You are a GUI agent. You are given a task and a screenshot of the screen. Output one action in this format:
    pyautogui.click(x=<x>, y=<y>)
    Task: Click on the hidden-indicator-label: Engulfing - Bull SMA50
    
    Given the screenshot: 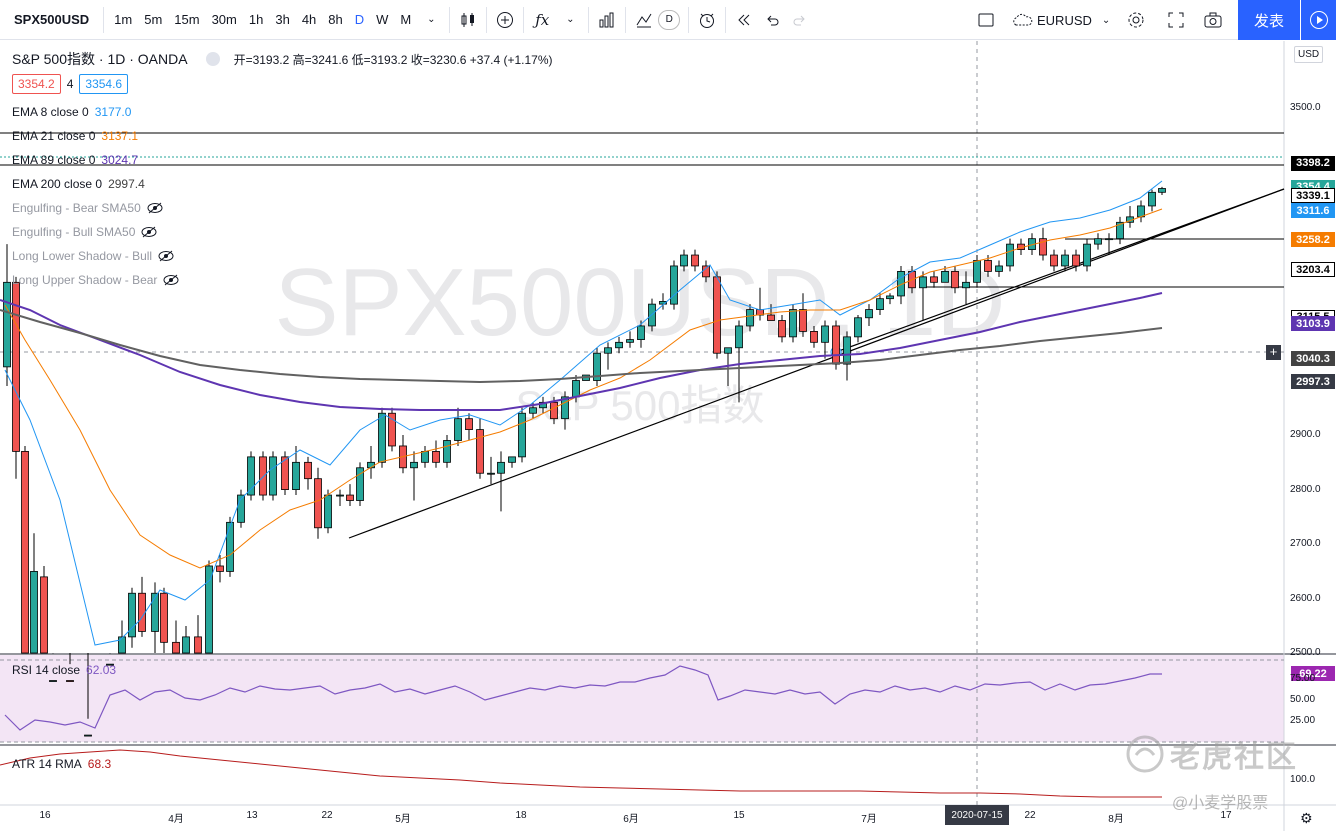 What is the action you would take?
    pyautogui.click(x=74, y=232)
    